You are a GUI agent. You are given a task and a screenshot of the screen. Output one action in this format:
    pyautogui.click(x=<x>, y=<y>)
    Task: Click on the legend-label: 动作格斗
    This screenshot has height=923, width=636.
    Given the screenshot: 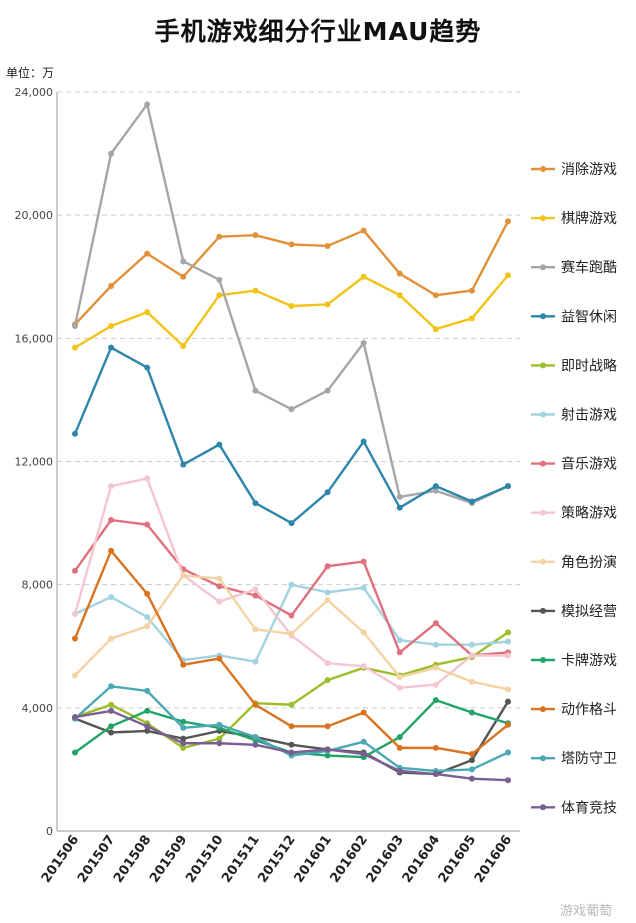 What is the action you would take?
    pyautogui.click(x=589, y=710)
    